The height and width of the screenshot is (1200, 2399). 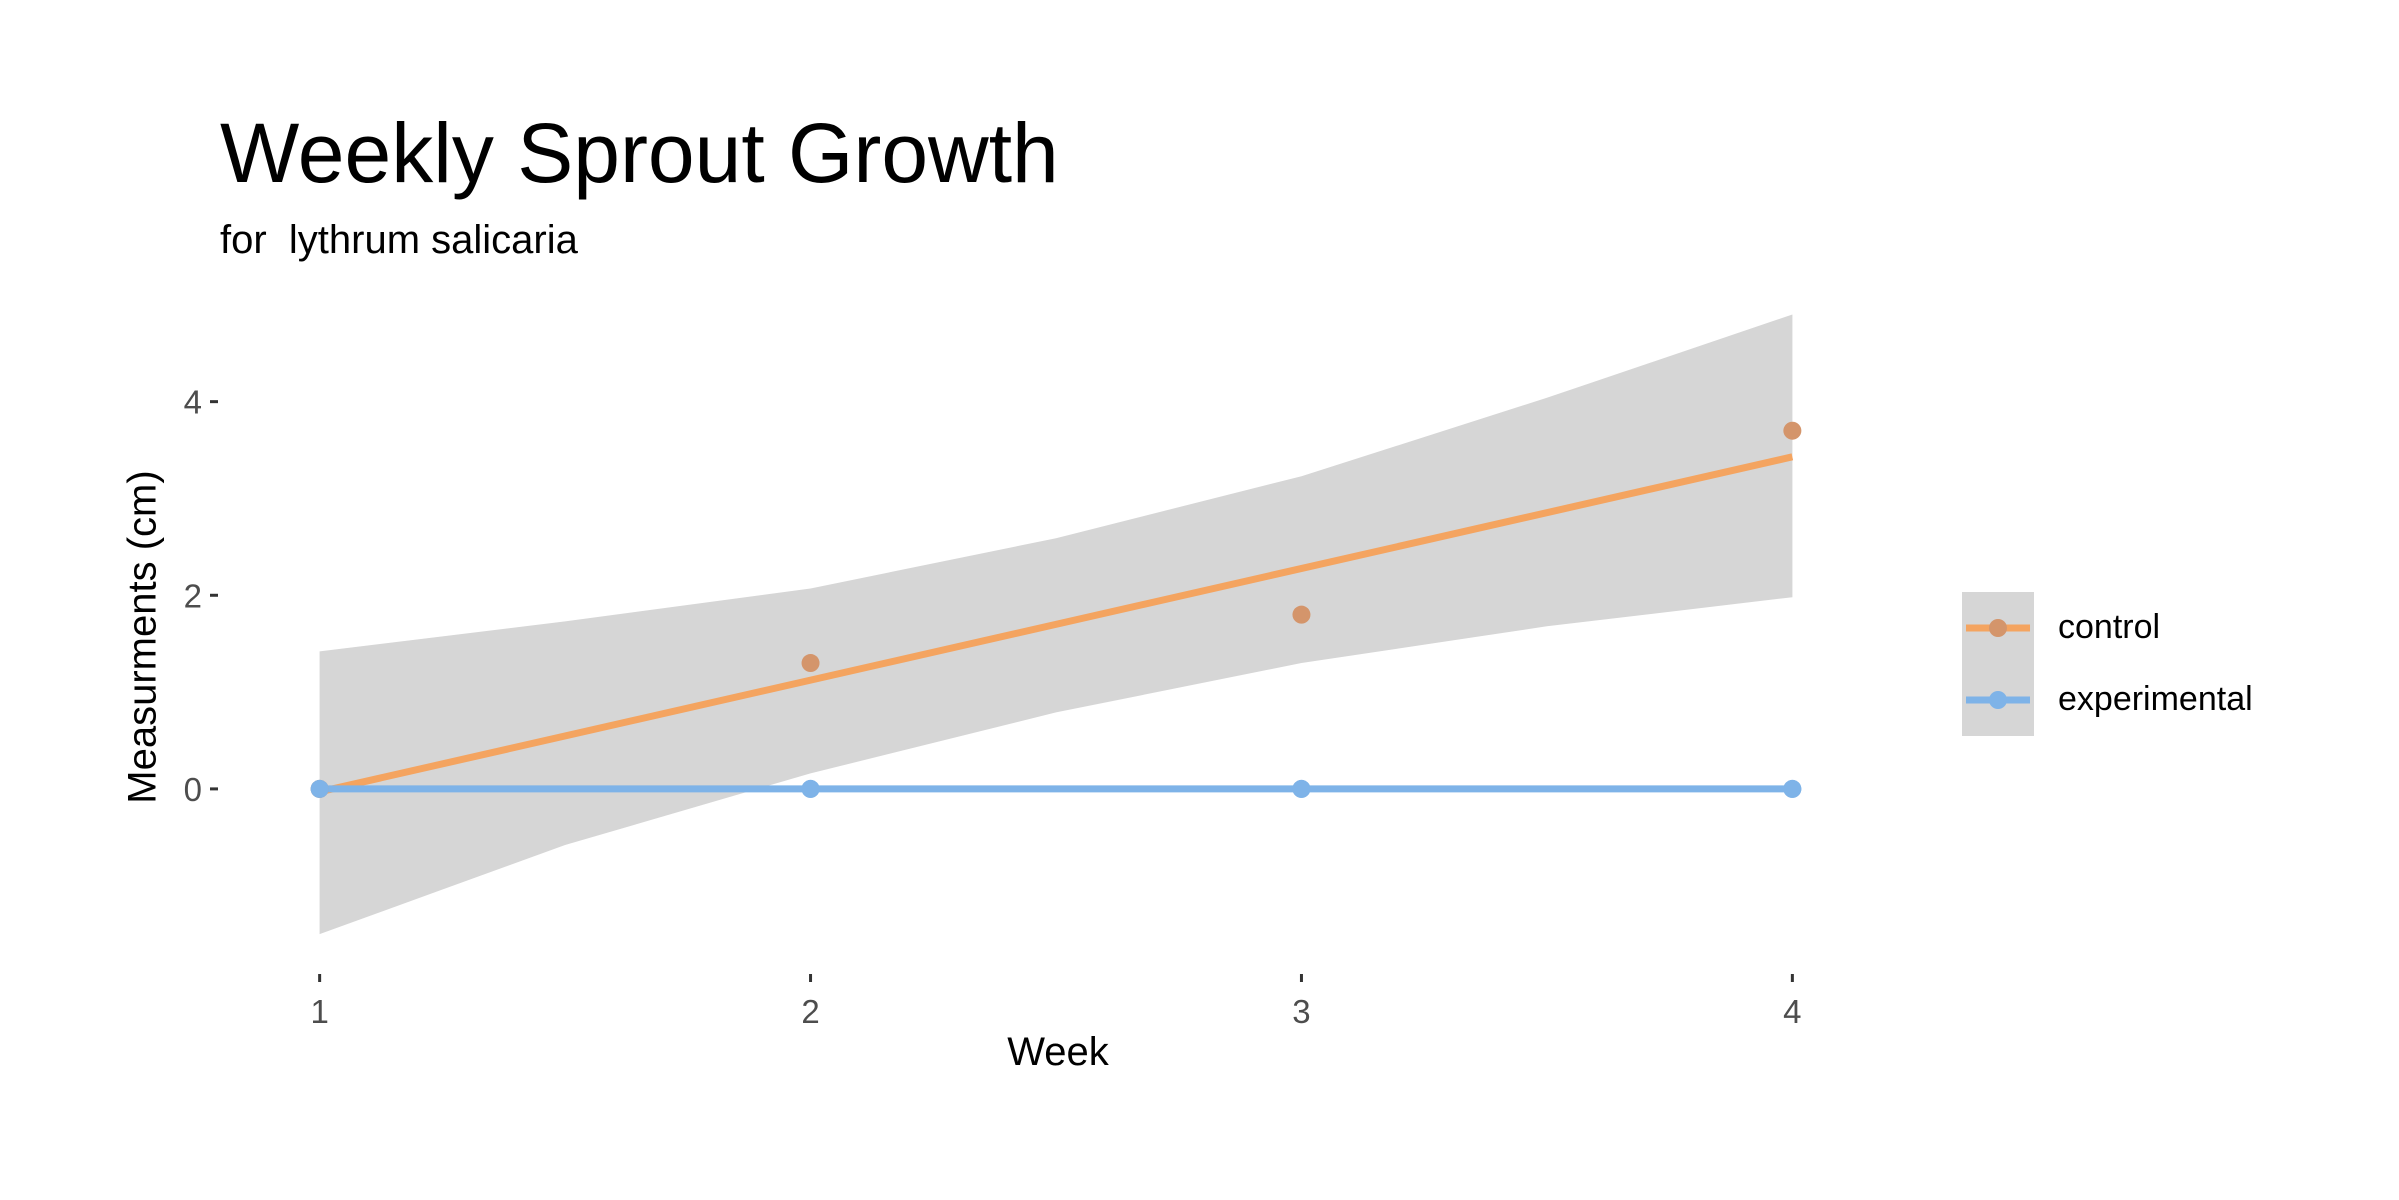 What do you see at coordinates (1792, 1011) in the screenshot?
I see `x-tick-label-4: 4` at bounding box center [1792, 1011].